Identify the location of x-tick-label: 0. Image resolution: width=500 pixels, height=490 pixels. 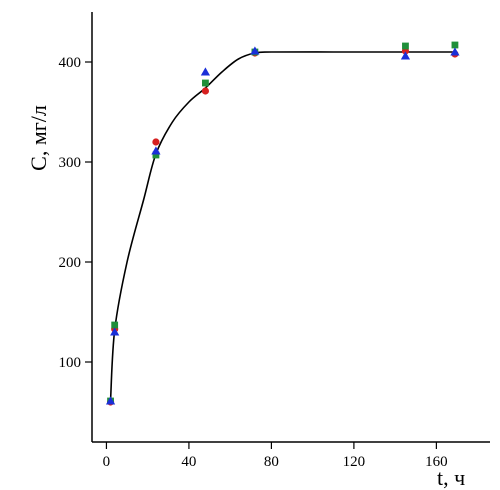
(107, 462).